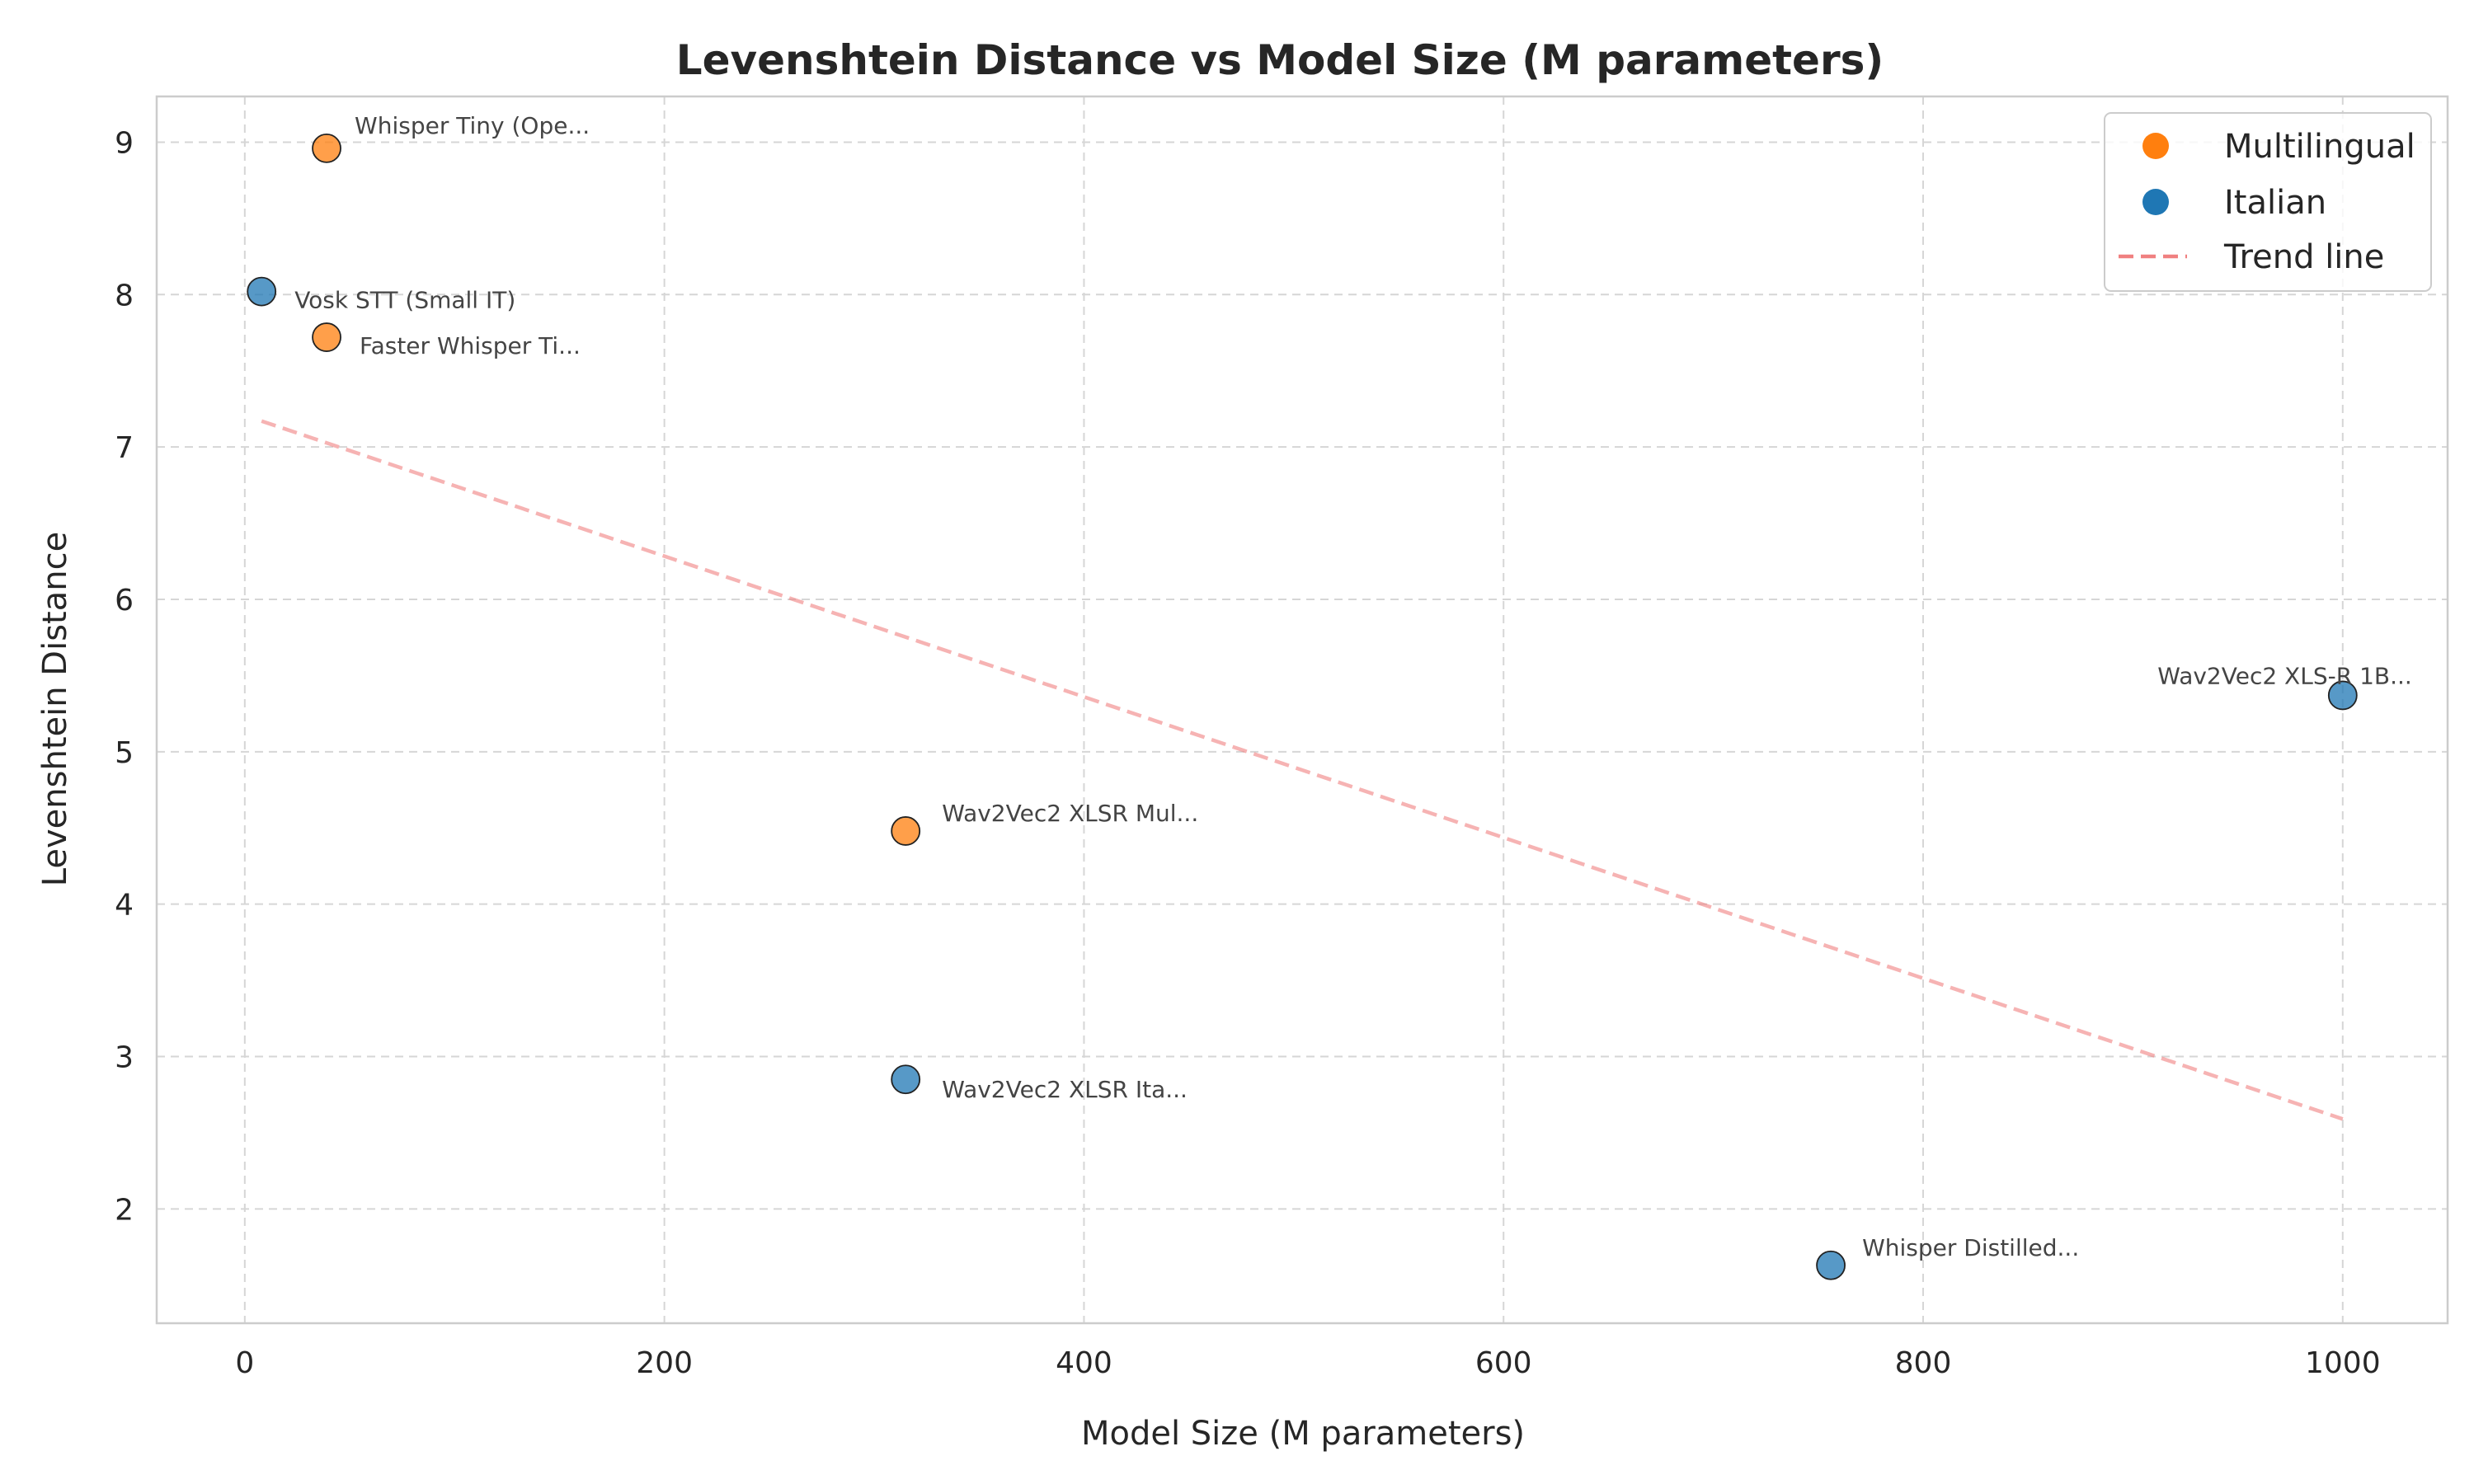 Image resolution: width=2474 pixels, height=1484 pixels. I want to click on y-tick-label: 3, so click(124, 1058).